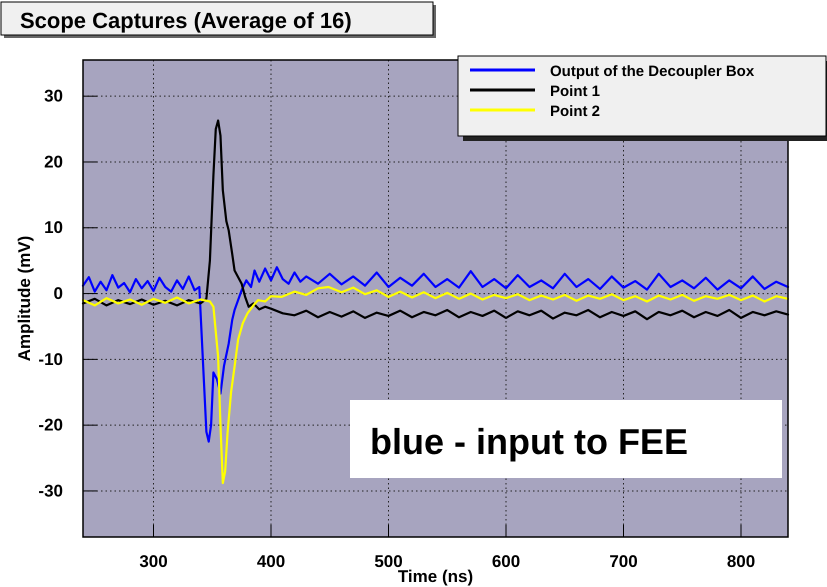 The width and height of the screenshot is (827, 587). I want to click on chart-title: Scope Captures (Average of 16), so click(186, 20).